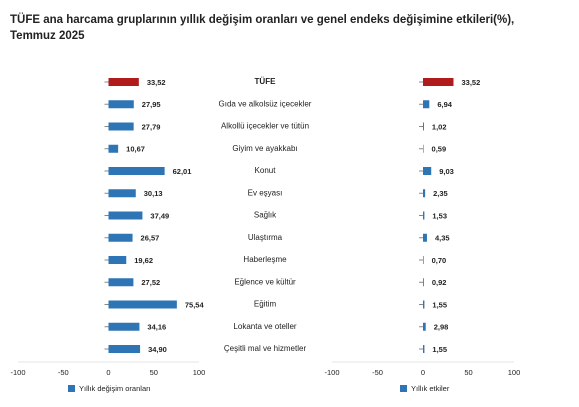  I want to click on category-label: Haberleşme, so click(265, 259).